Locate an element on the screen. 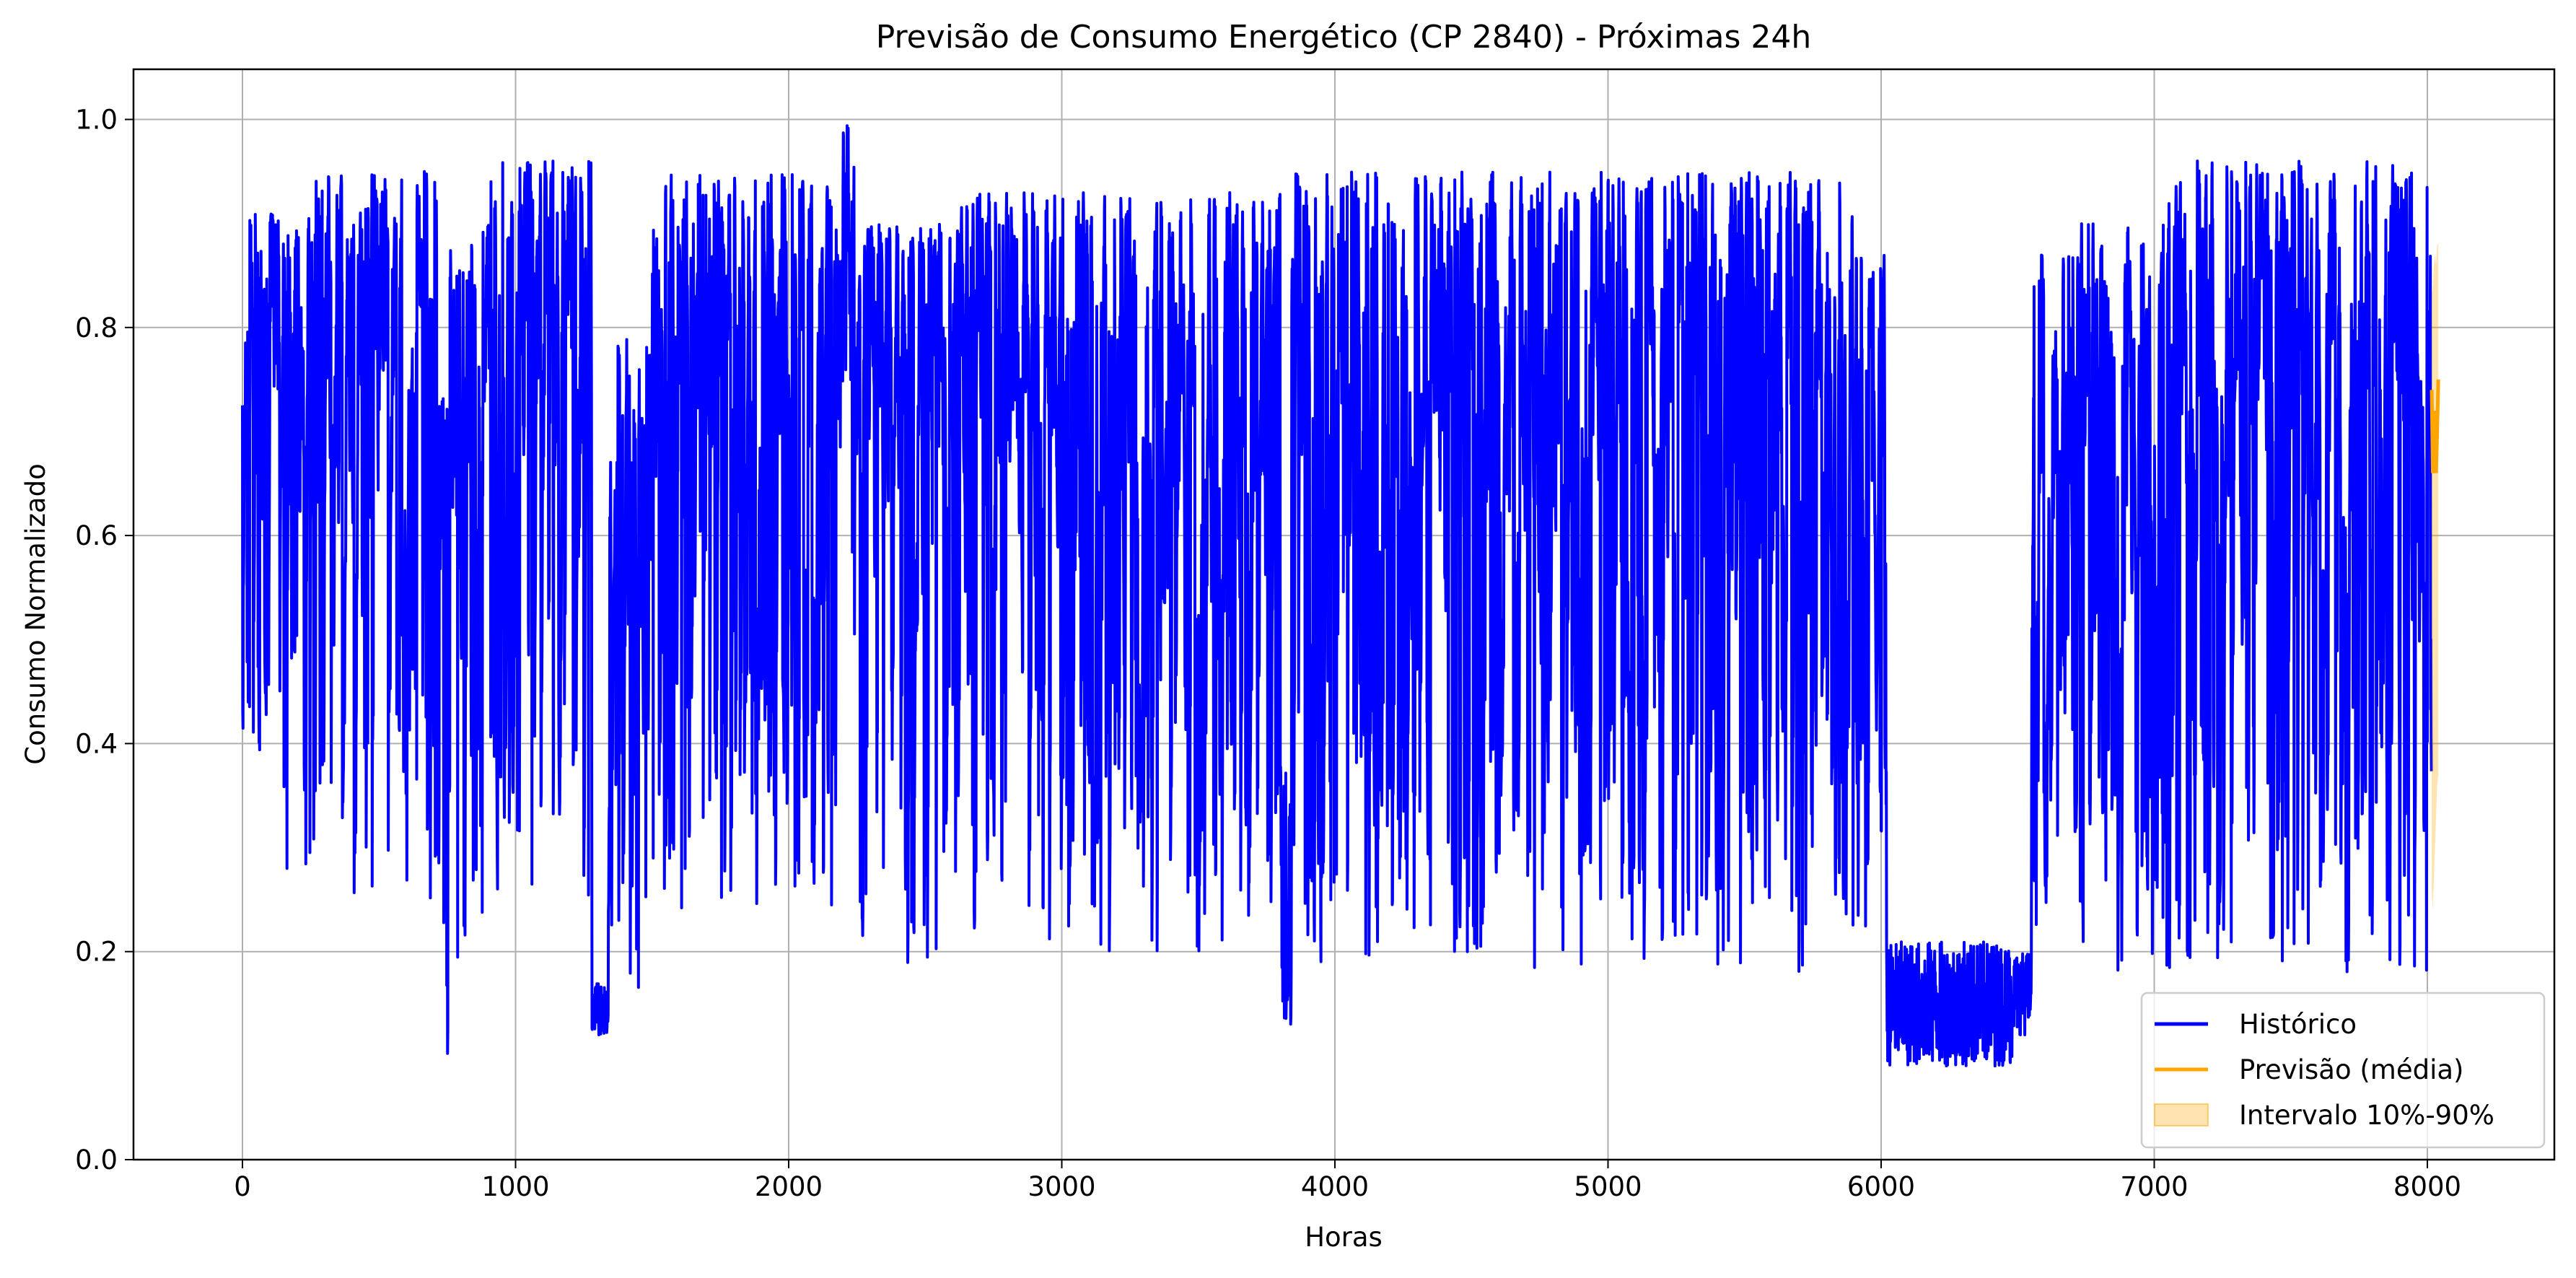 The image size is (2576, 1278). x-tick-label: 6000 is located at coordinates (1881, 1186).